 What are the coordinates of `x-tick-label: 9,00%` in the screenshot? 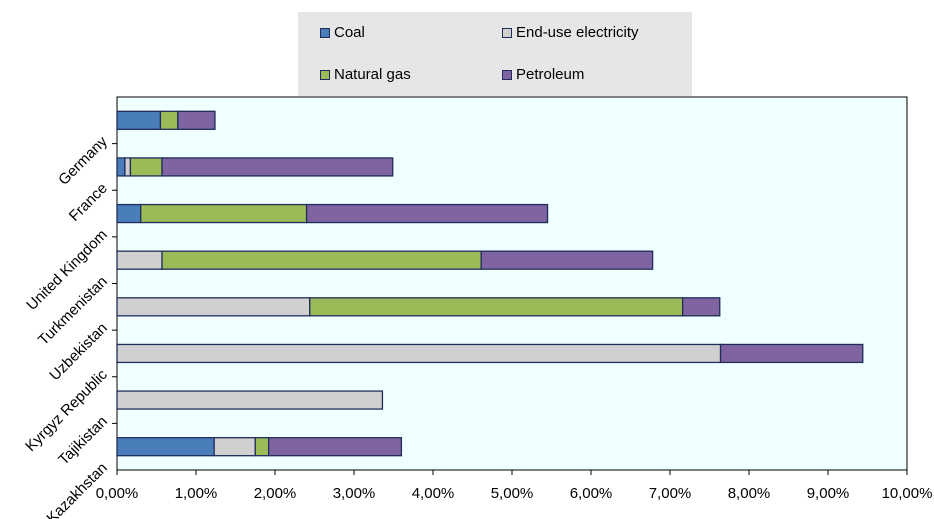 It's located at (828, 493).